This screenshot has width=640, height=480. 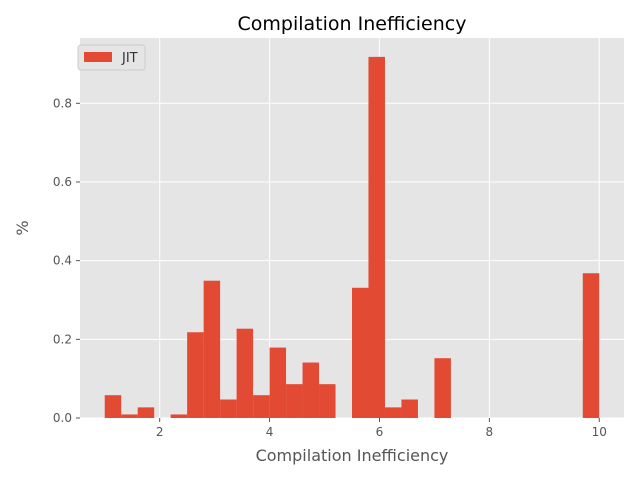 I want to click on x-tick-label: 4, so click(x=270, y=432).